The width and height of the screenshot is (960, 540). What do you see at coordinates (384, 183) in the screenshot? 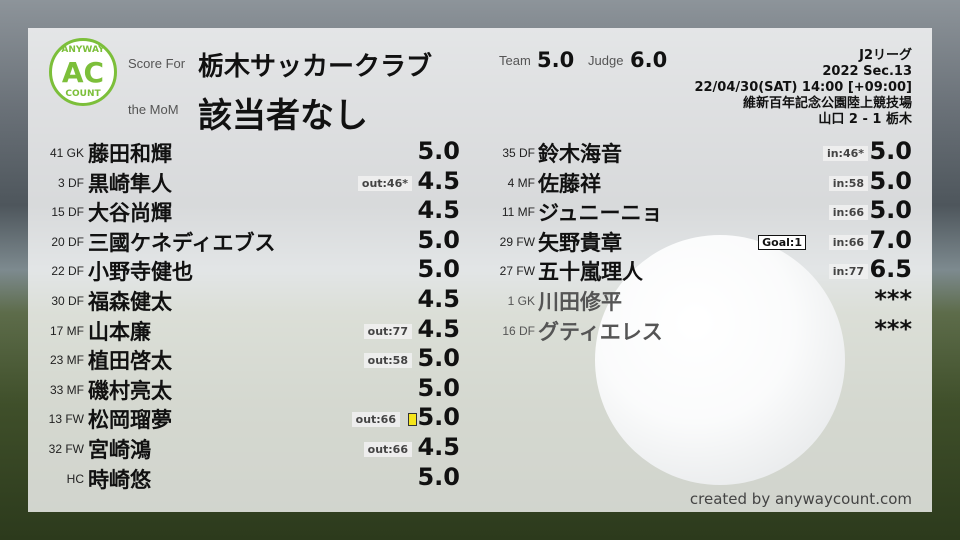
I see `substitution-badge: out:46*` at bounding box center [384, 183].